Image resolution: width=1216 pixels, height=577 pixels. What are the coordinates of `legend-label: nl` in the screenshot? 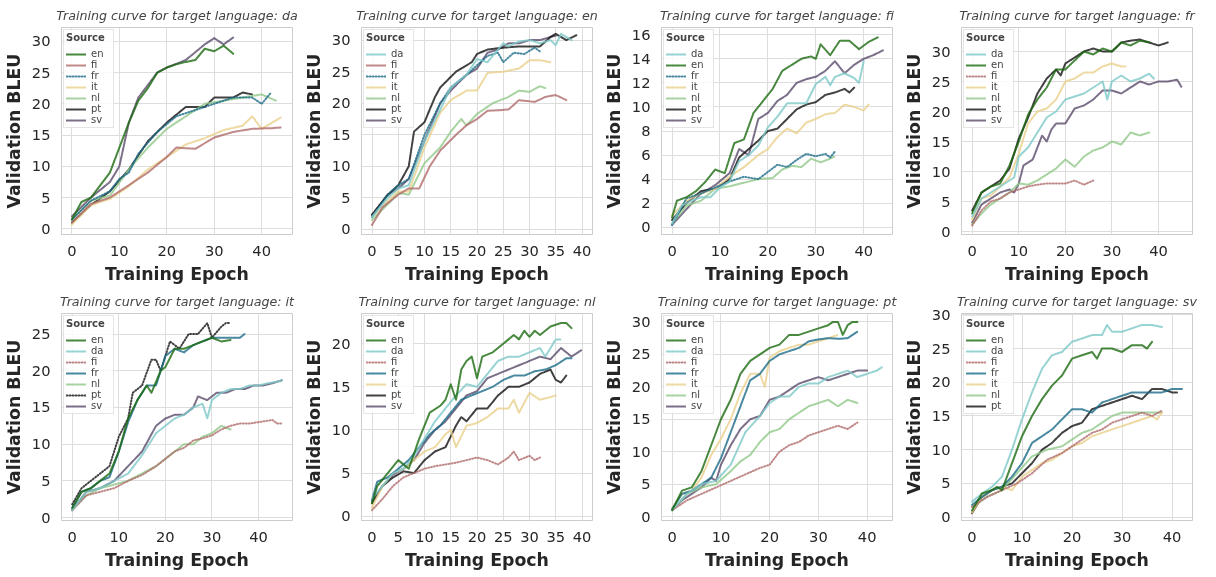 It's located at (396, 97).